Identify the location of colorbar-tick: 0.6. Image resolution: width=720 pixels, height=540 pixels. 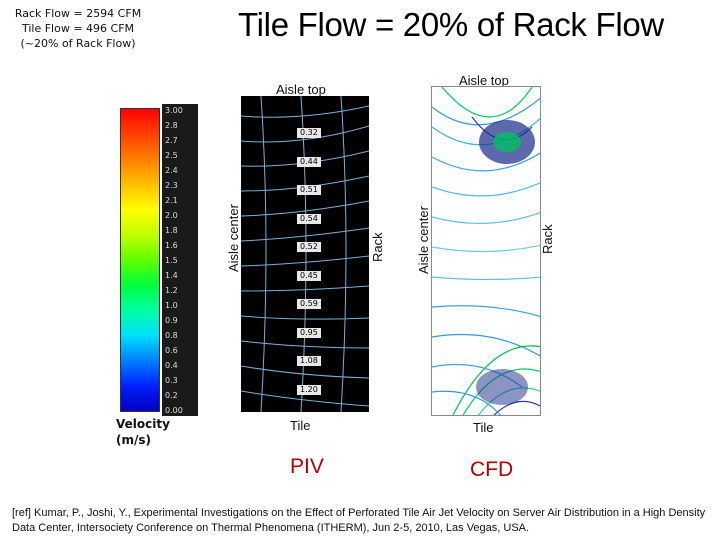
(171, 350).